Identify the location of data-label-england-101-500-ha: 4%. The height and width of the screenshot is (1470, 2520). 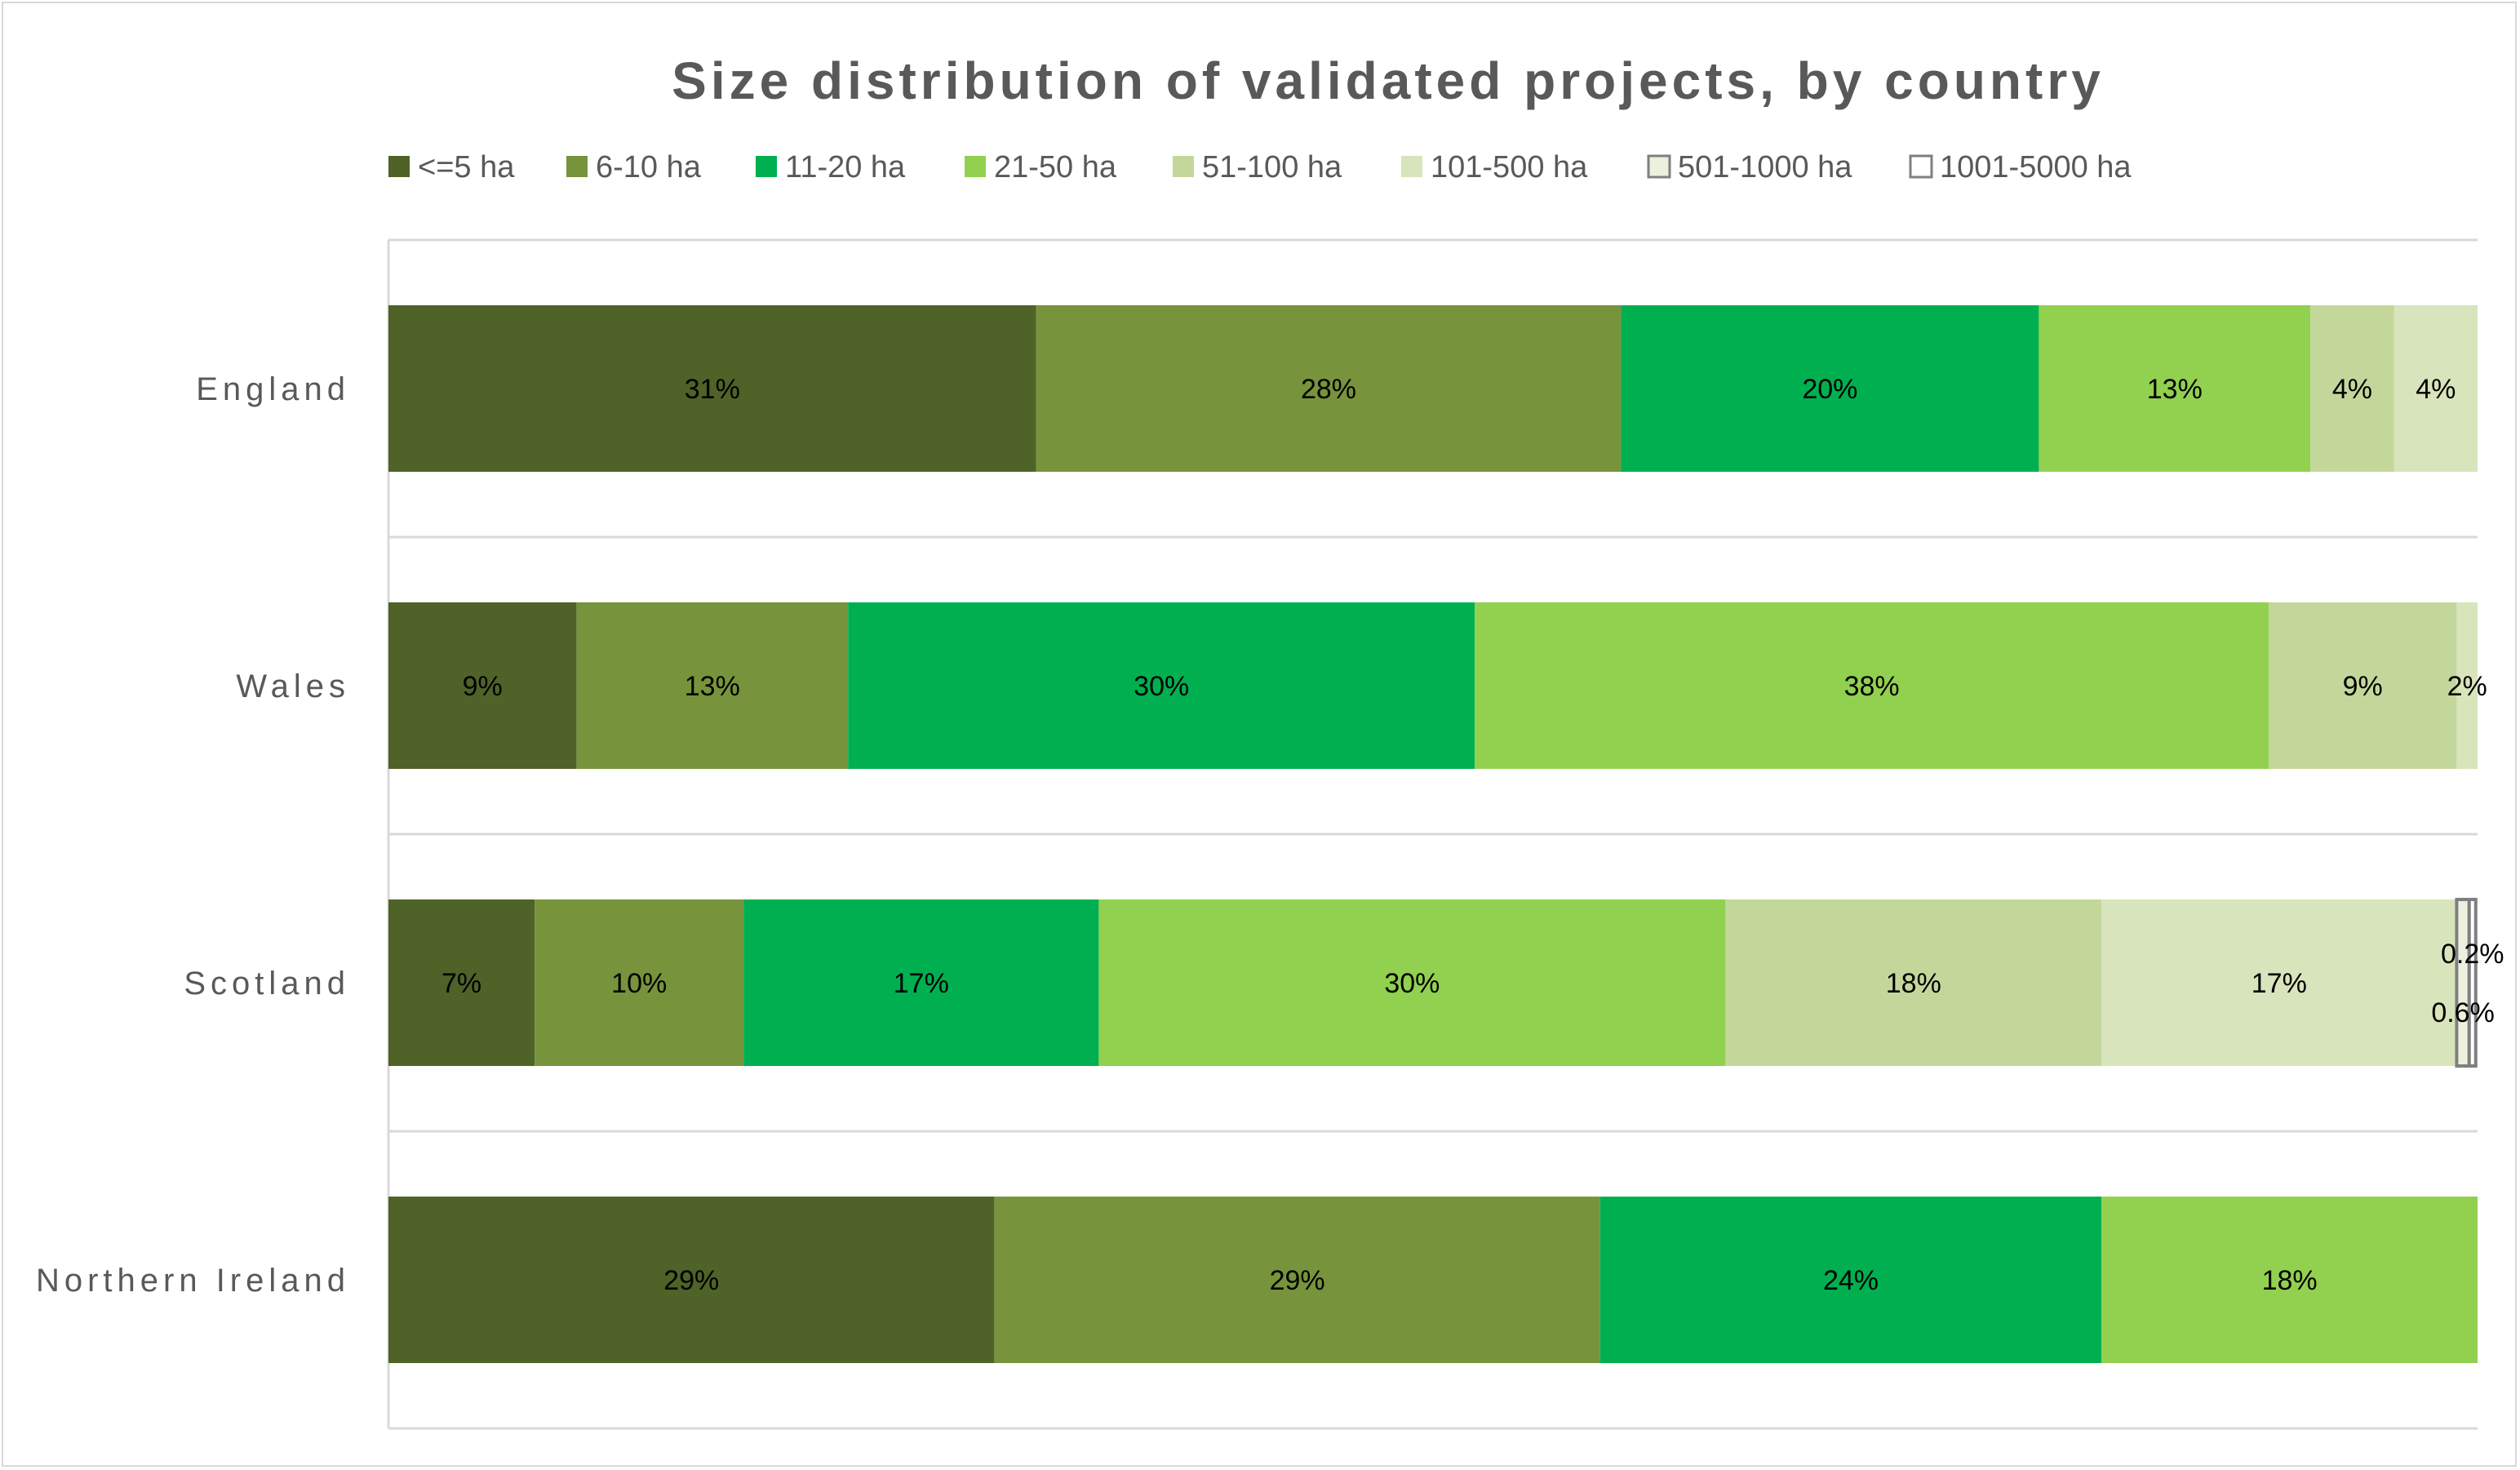
(2436, 389).